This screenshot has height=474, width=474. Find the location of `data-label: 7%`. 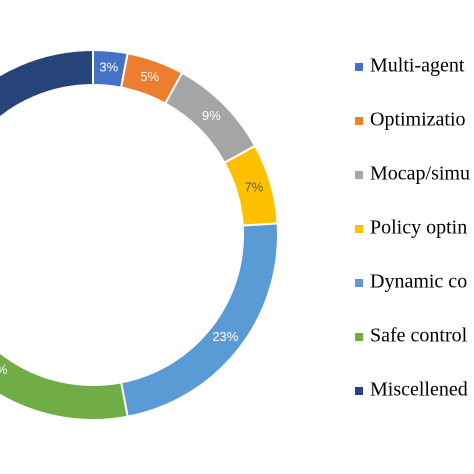

data-label: 7% is located at coordinates (253, 187).